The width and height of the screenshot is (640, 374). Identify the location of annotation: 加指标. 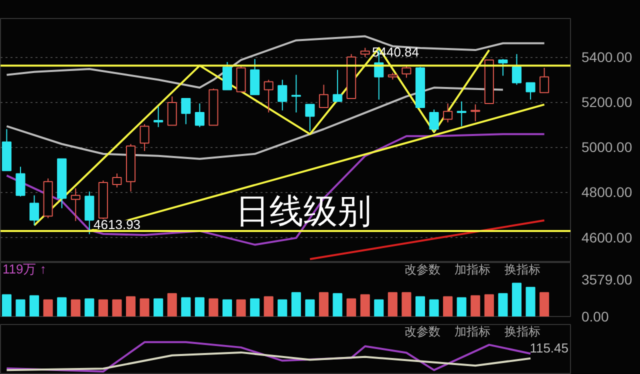
(472, 269).